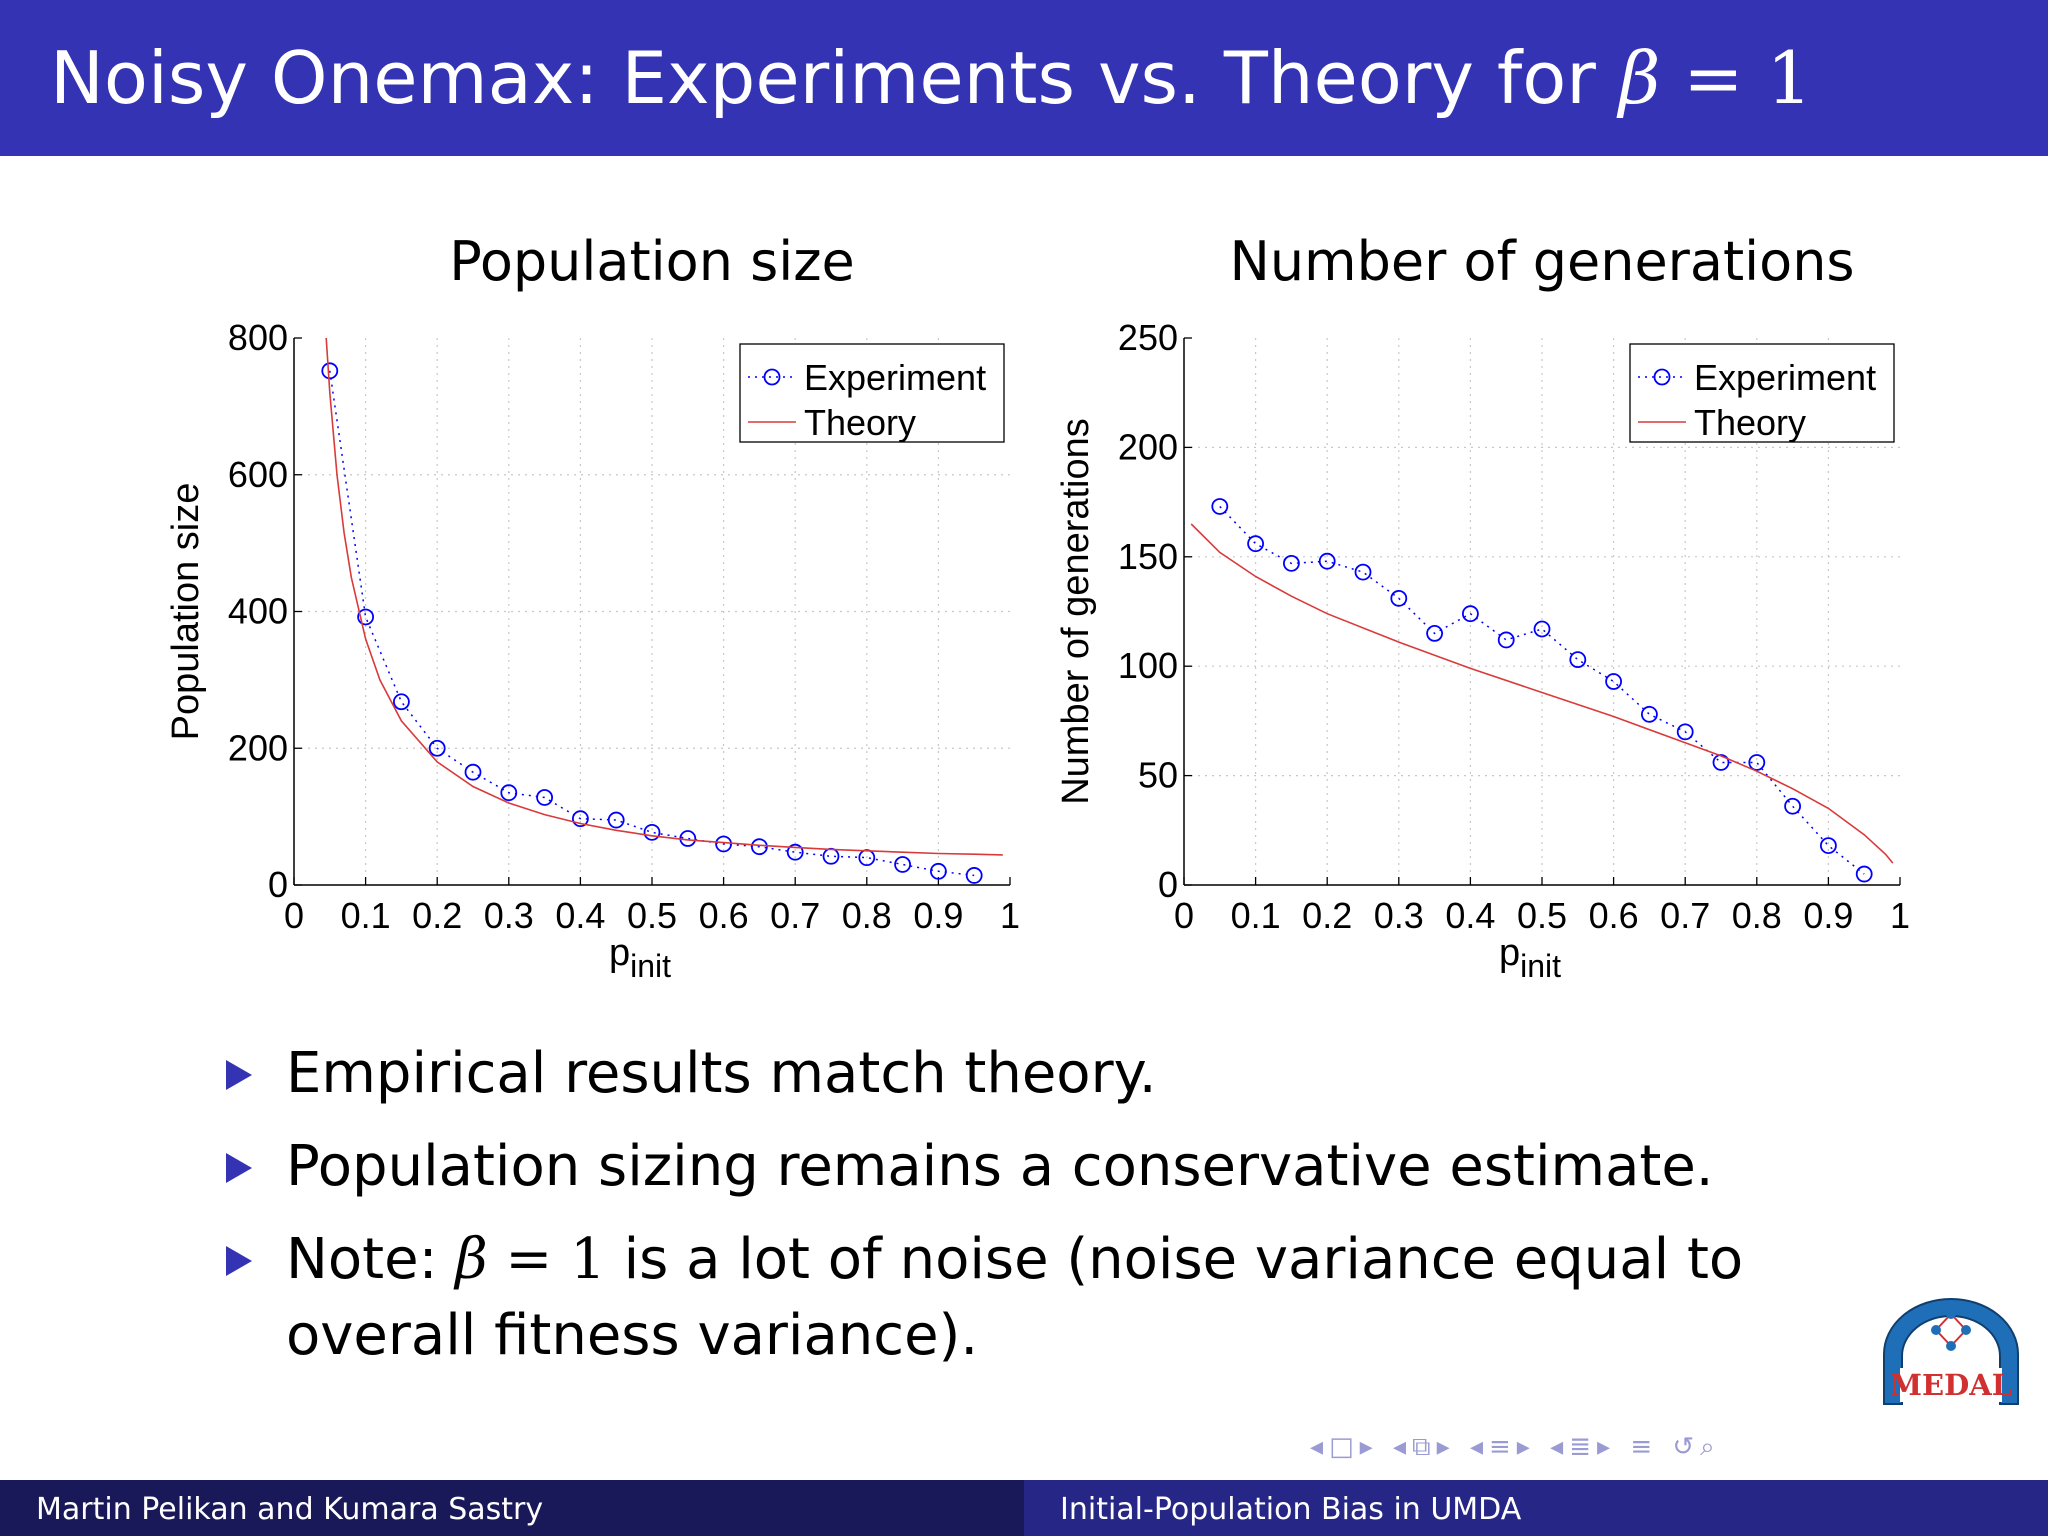 The image size is (2048, 1536). Describe the element at coordinates (1046, 1074) in the screenshot. I see `bullet-item: Empirical results match theory.` at that location.